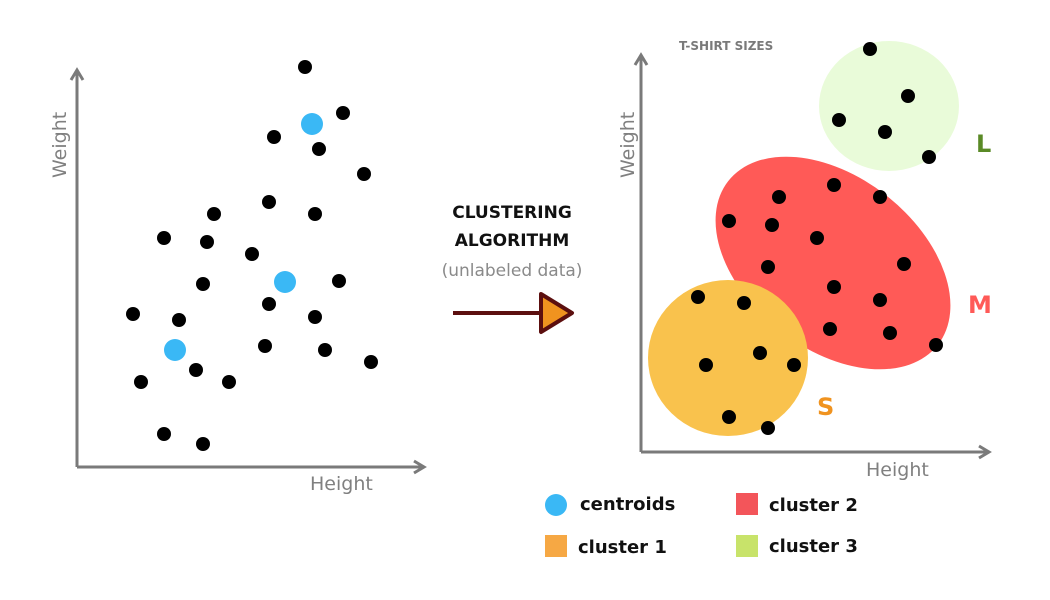 The image size is (1050, 600). Describe the element at coordinates (512, 213) in the screenshot. I see `algorithm-title-line1: CLUSTERING` at that location.